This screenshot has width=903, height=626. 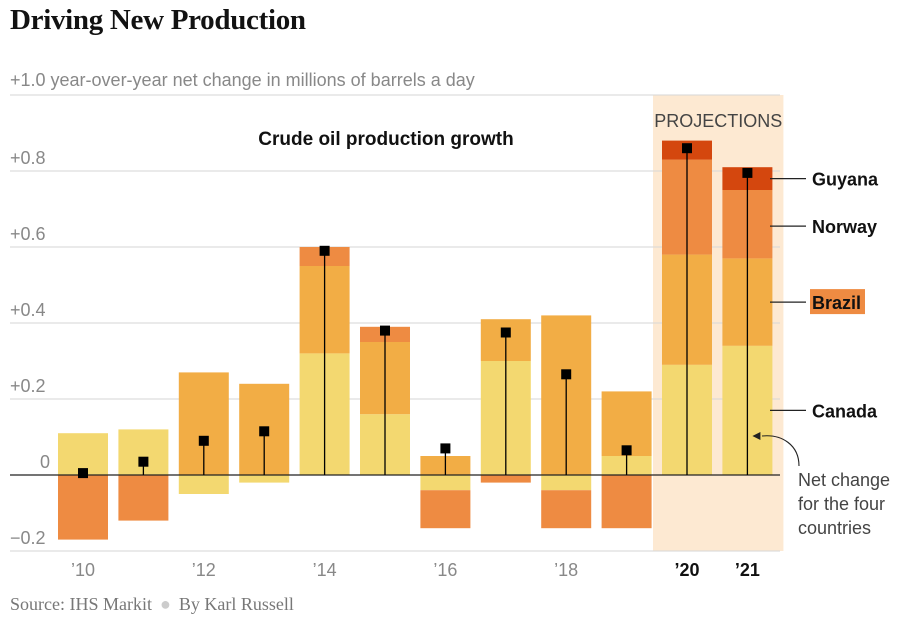 What do you see at coordinates (83, 570) in the screenshot?
I see `x-tick-label: ’10` at bounding box center [83, 570].